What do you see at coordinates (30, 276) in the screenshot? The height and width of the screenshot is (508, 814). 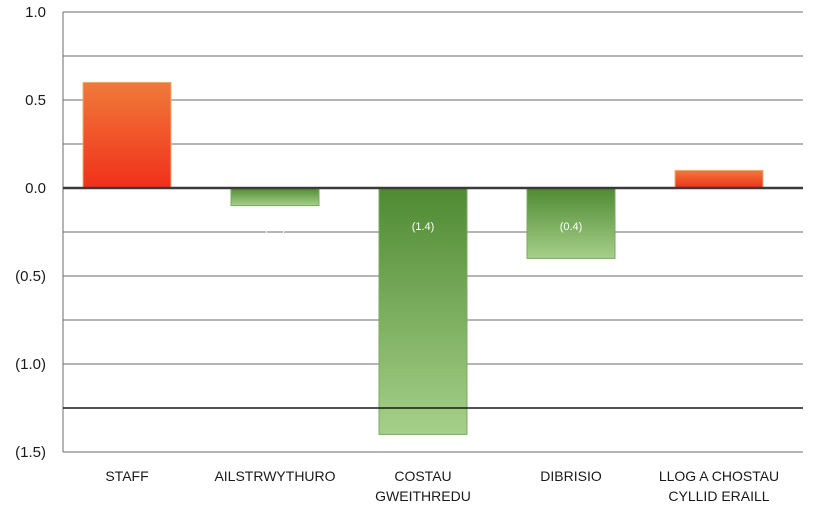 I see `y-tick-label: (0.5)` at bounding box center [30, 276].